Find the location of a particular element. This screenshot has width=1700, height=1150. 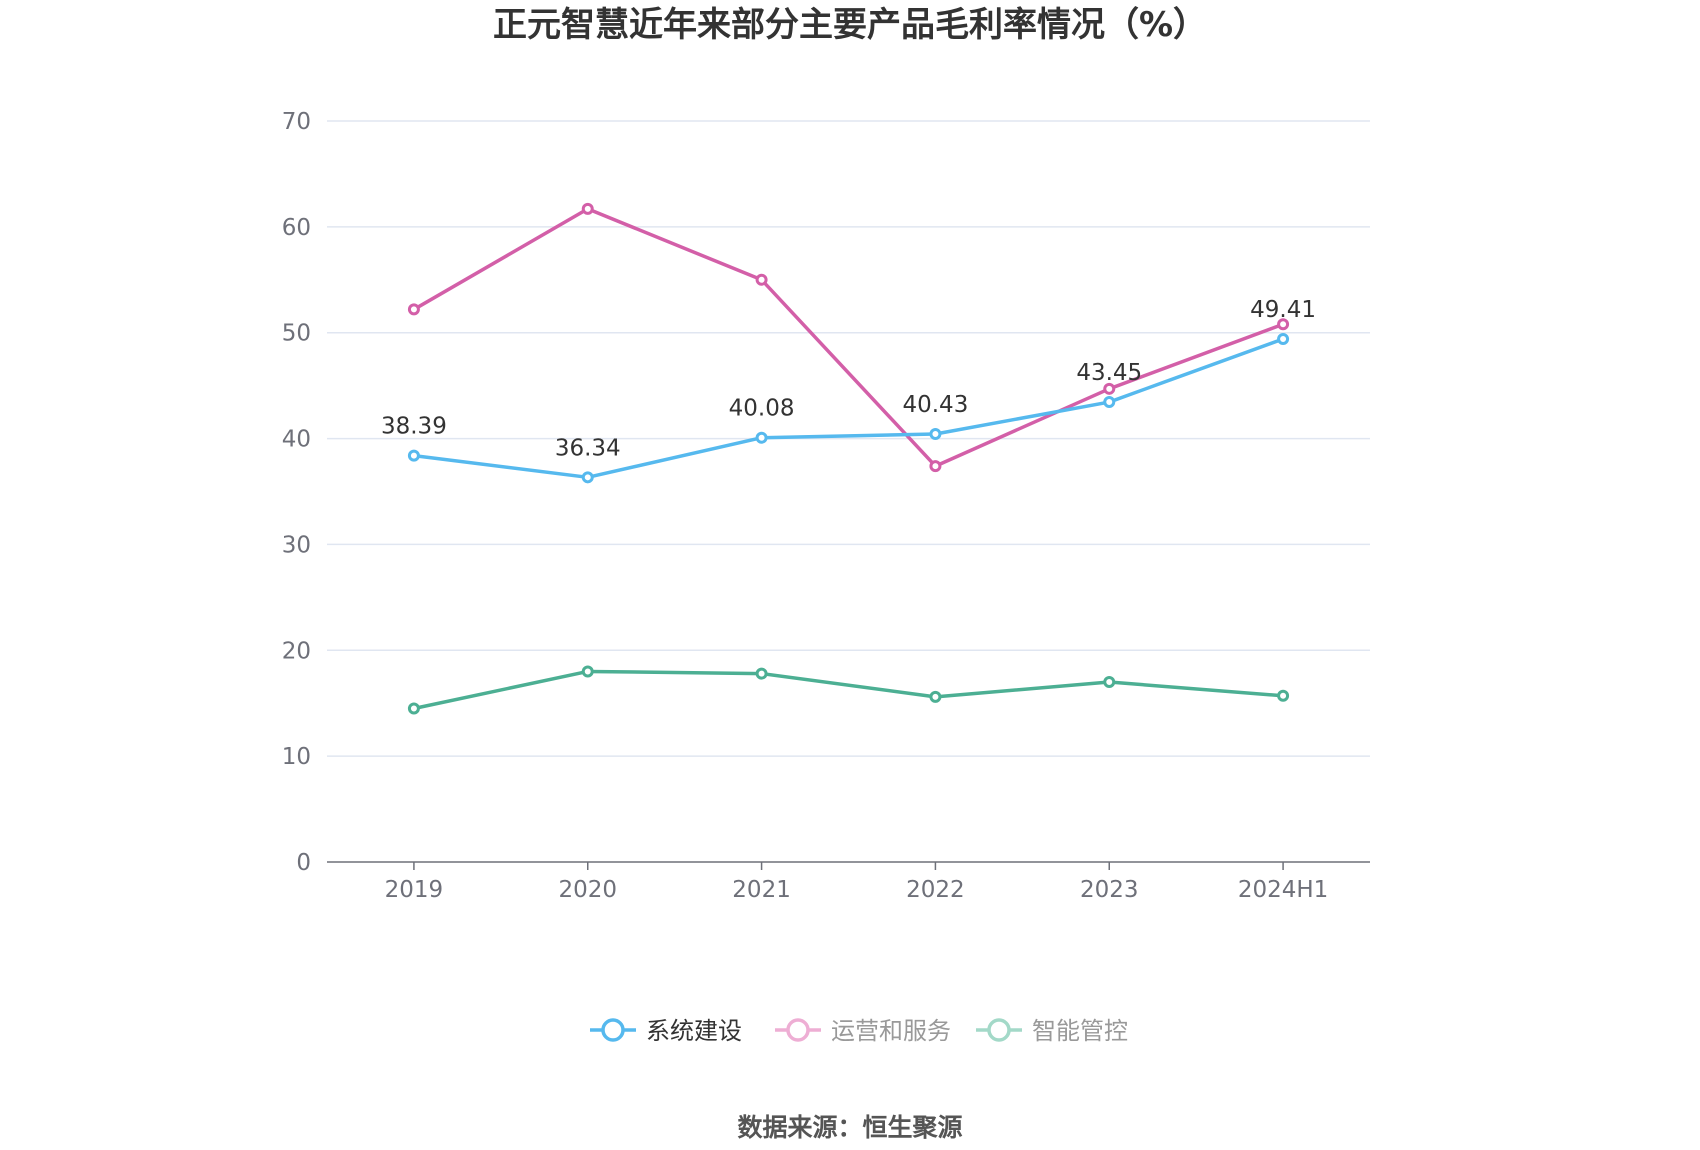

data-labels: 38.39 36.34 40.08 40.43 43.45 49.41 is located at coordinates (848, 379).